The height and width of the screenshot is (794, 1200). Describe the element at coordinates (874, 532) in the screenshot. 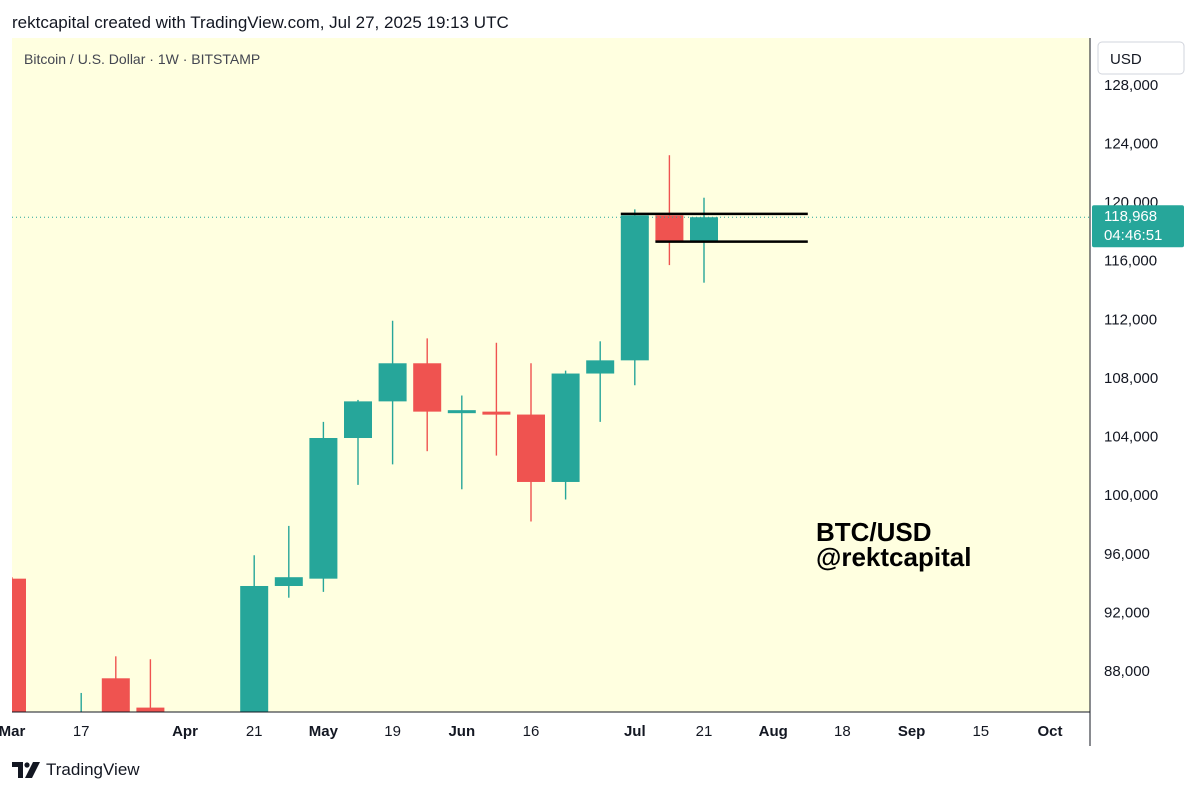

I see `annotation-line-1: BTC/USD` at that location.